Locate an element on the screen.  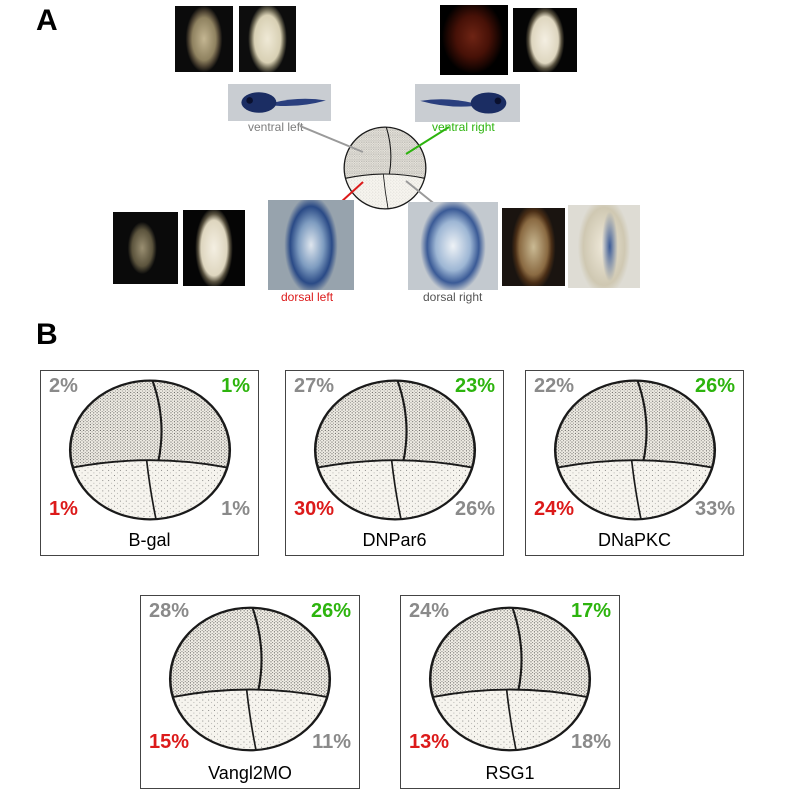
dorsal-right-label: dorsal right is located at coordinates (453, 297).